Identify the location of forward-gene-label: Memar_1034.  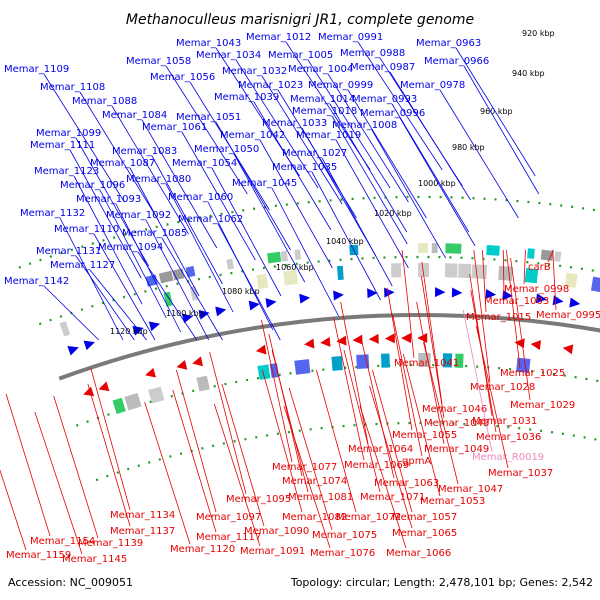
(228, 55).